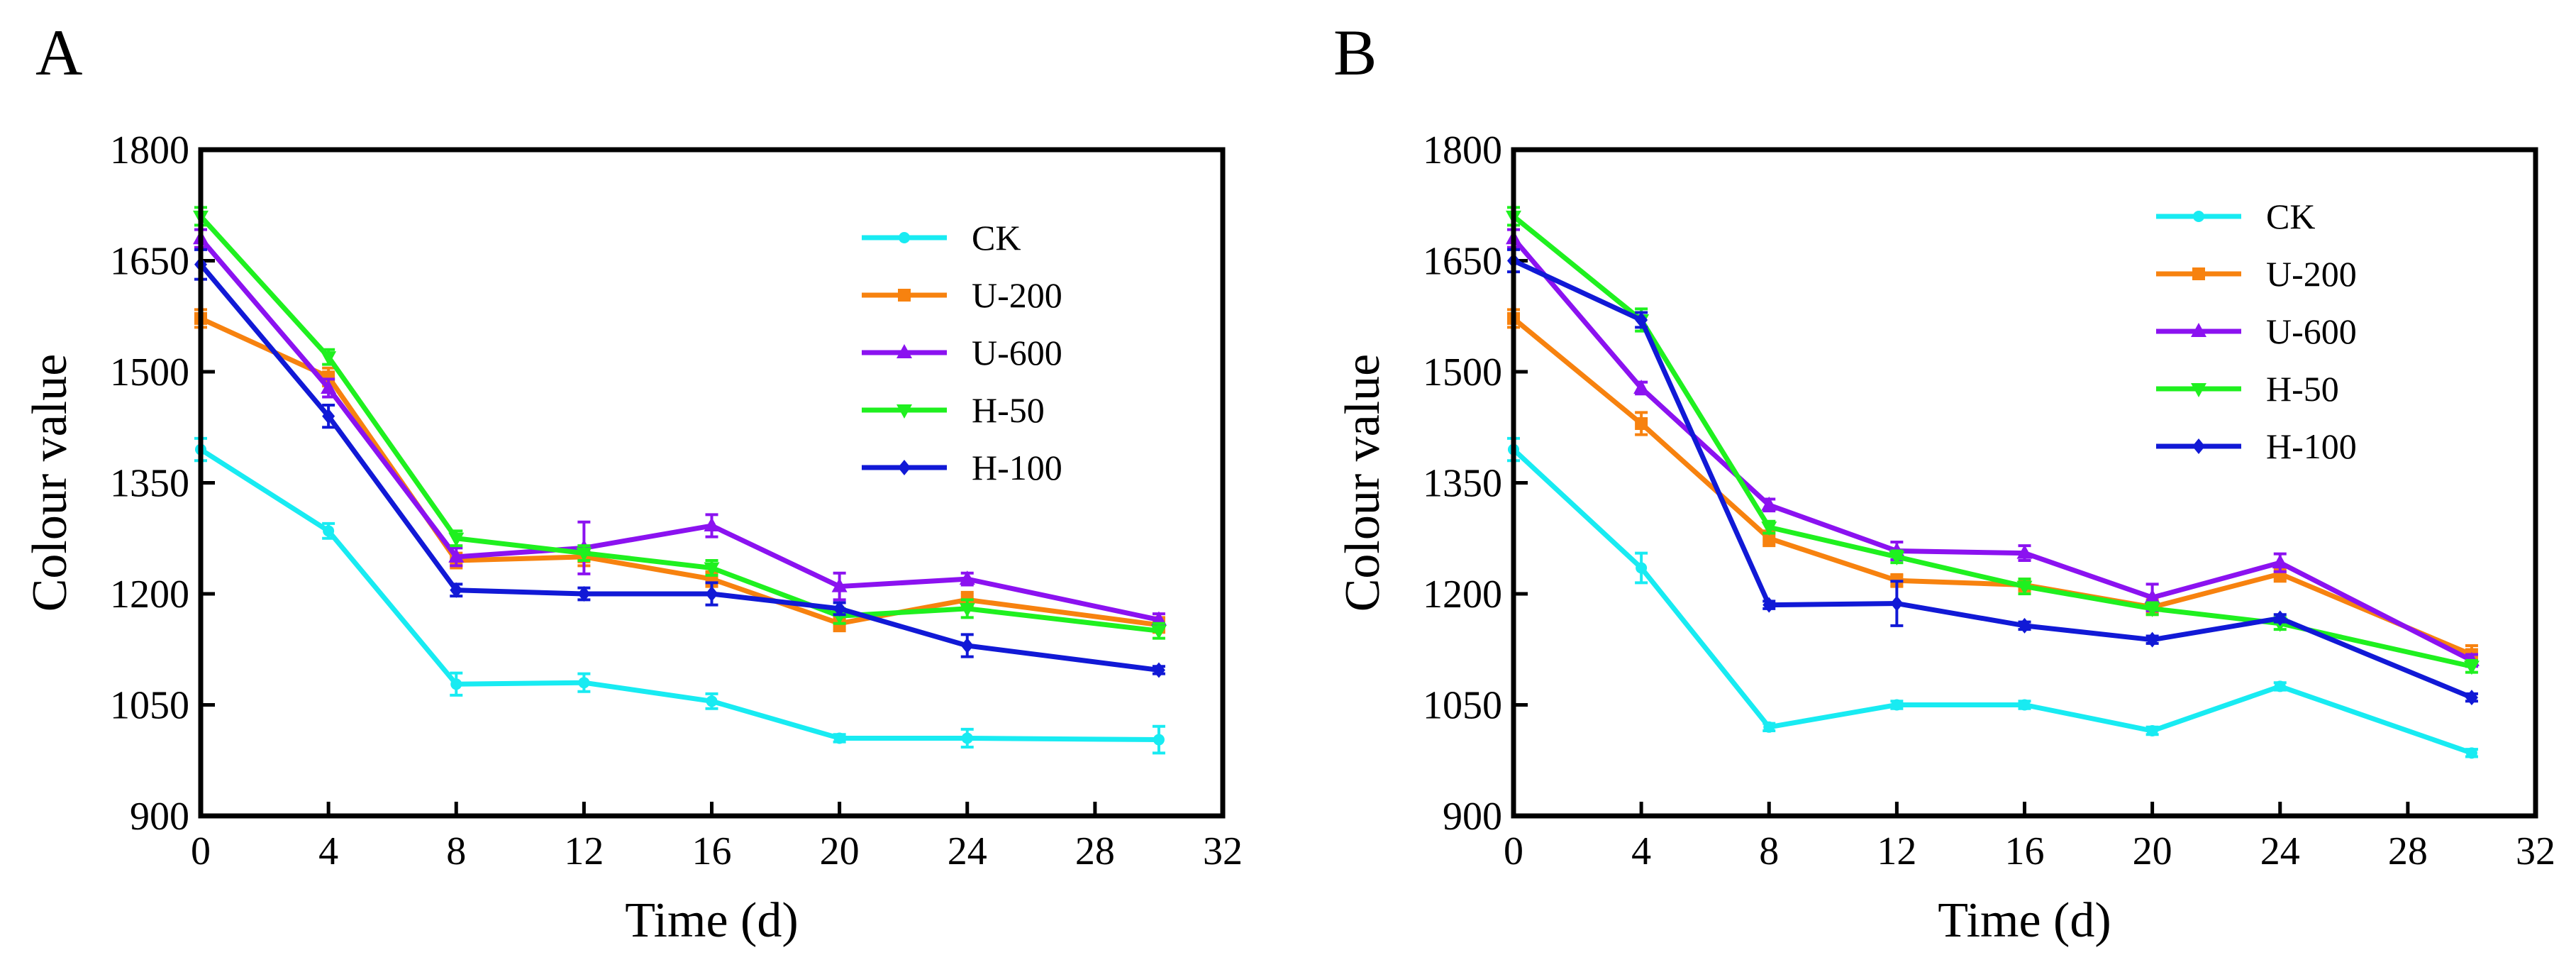 This screenshot has height=972, width=2576. Describe the element at coordinates (962, 295) in the screenshot. I see `legend-item: U-200` at that location.